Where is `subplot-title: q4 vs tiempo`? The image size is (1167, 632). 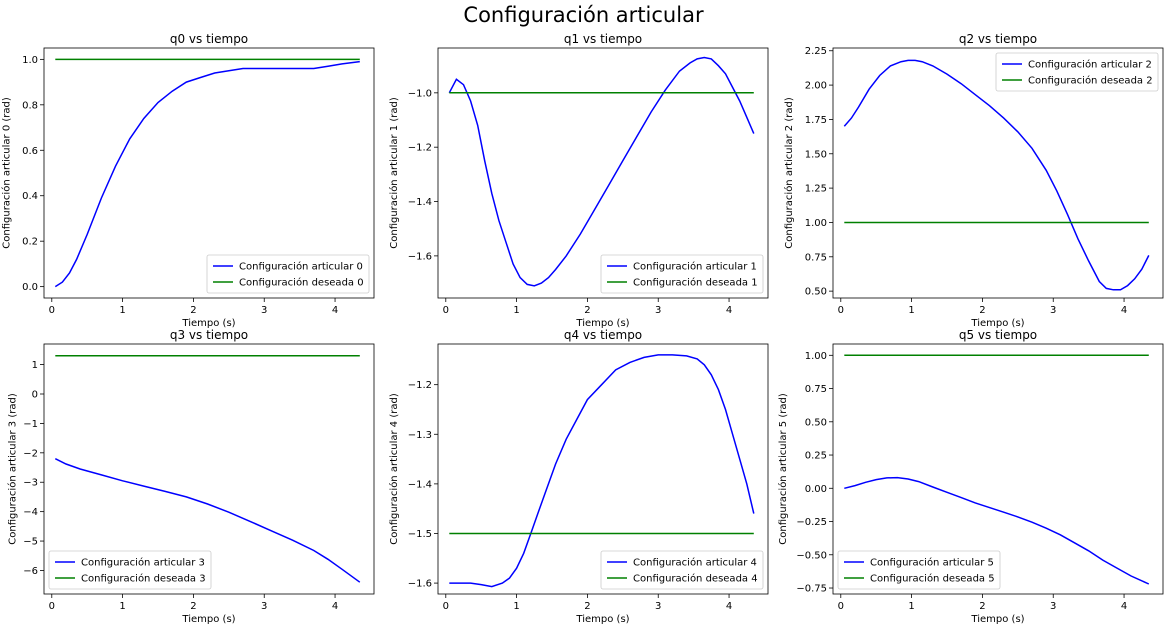 subplot-title: q4 vs tiempo is located at coordinates (603, 335).